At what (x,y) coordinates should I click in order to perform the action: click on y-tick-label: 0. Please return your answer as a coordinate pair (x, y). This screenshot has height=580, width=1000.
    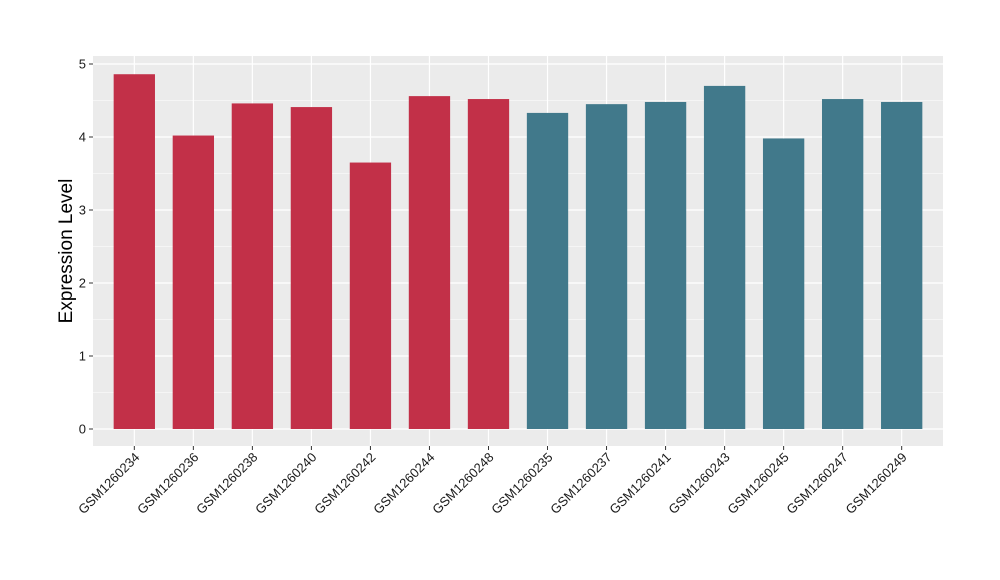
    Looking at the image, I should click on (82, 429).